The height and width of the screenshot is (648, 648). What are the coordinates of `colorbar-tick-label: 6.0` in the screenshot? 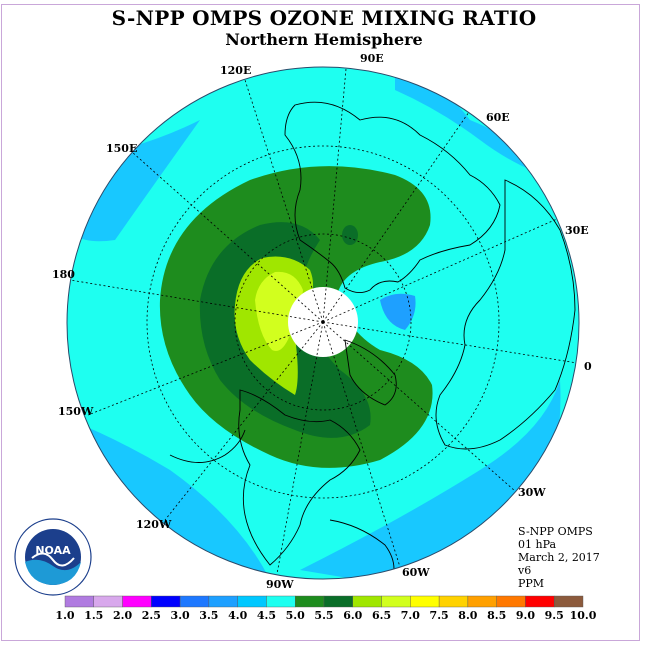 It's located at (353, 615).